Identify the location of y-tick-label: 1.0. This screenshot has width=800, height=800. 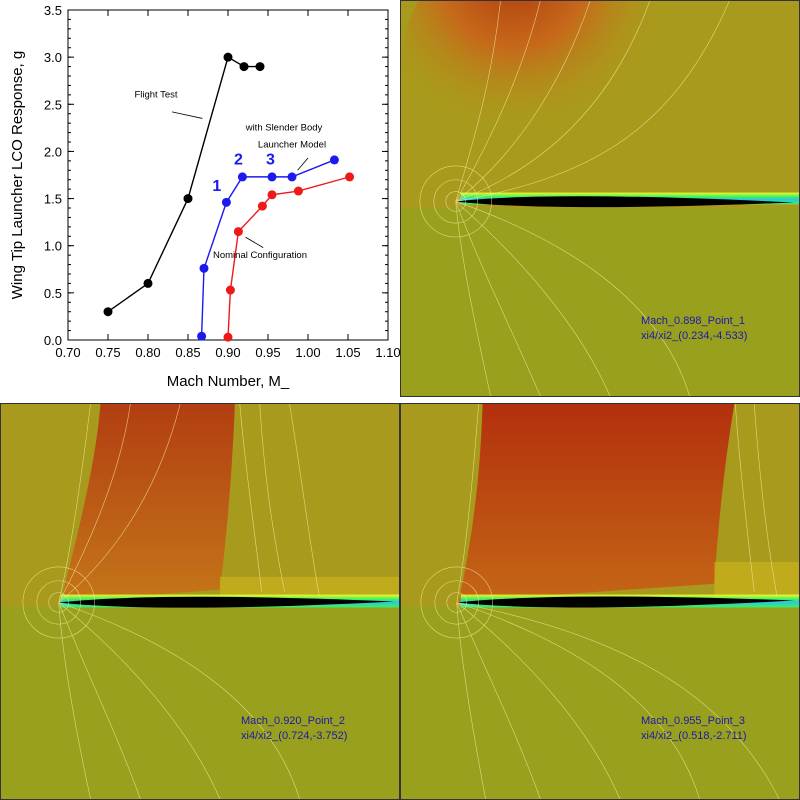
(53, 246).